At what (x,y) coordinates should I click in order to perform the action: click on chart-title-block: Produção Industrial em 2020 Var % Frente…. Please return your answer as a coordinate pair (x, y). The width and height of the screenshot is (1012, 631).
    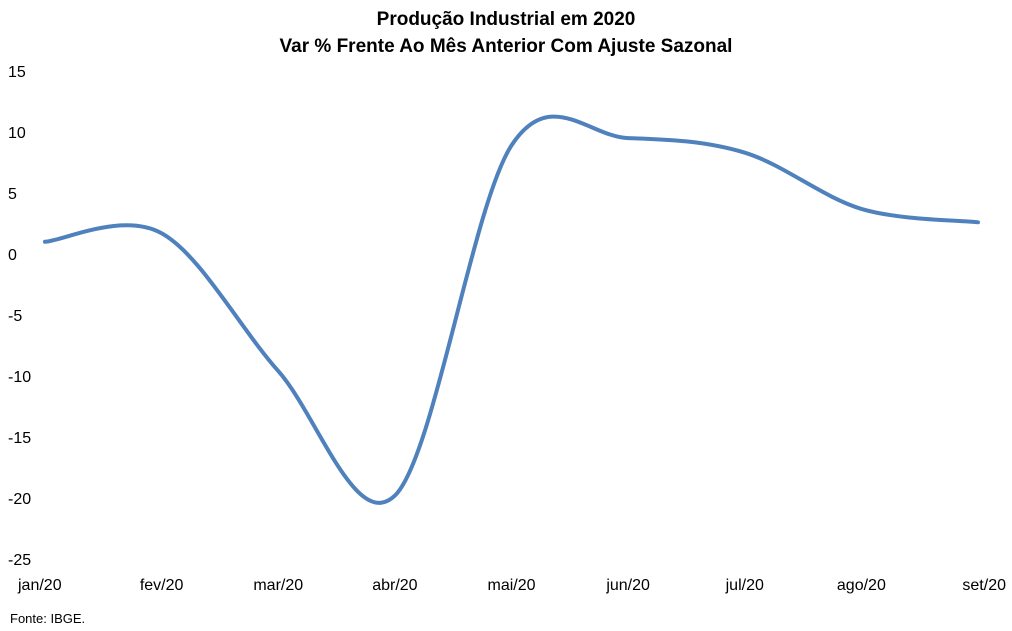
    Looking at the image, I should click on (506, 33).